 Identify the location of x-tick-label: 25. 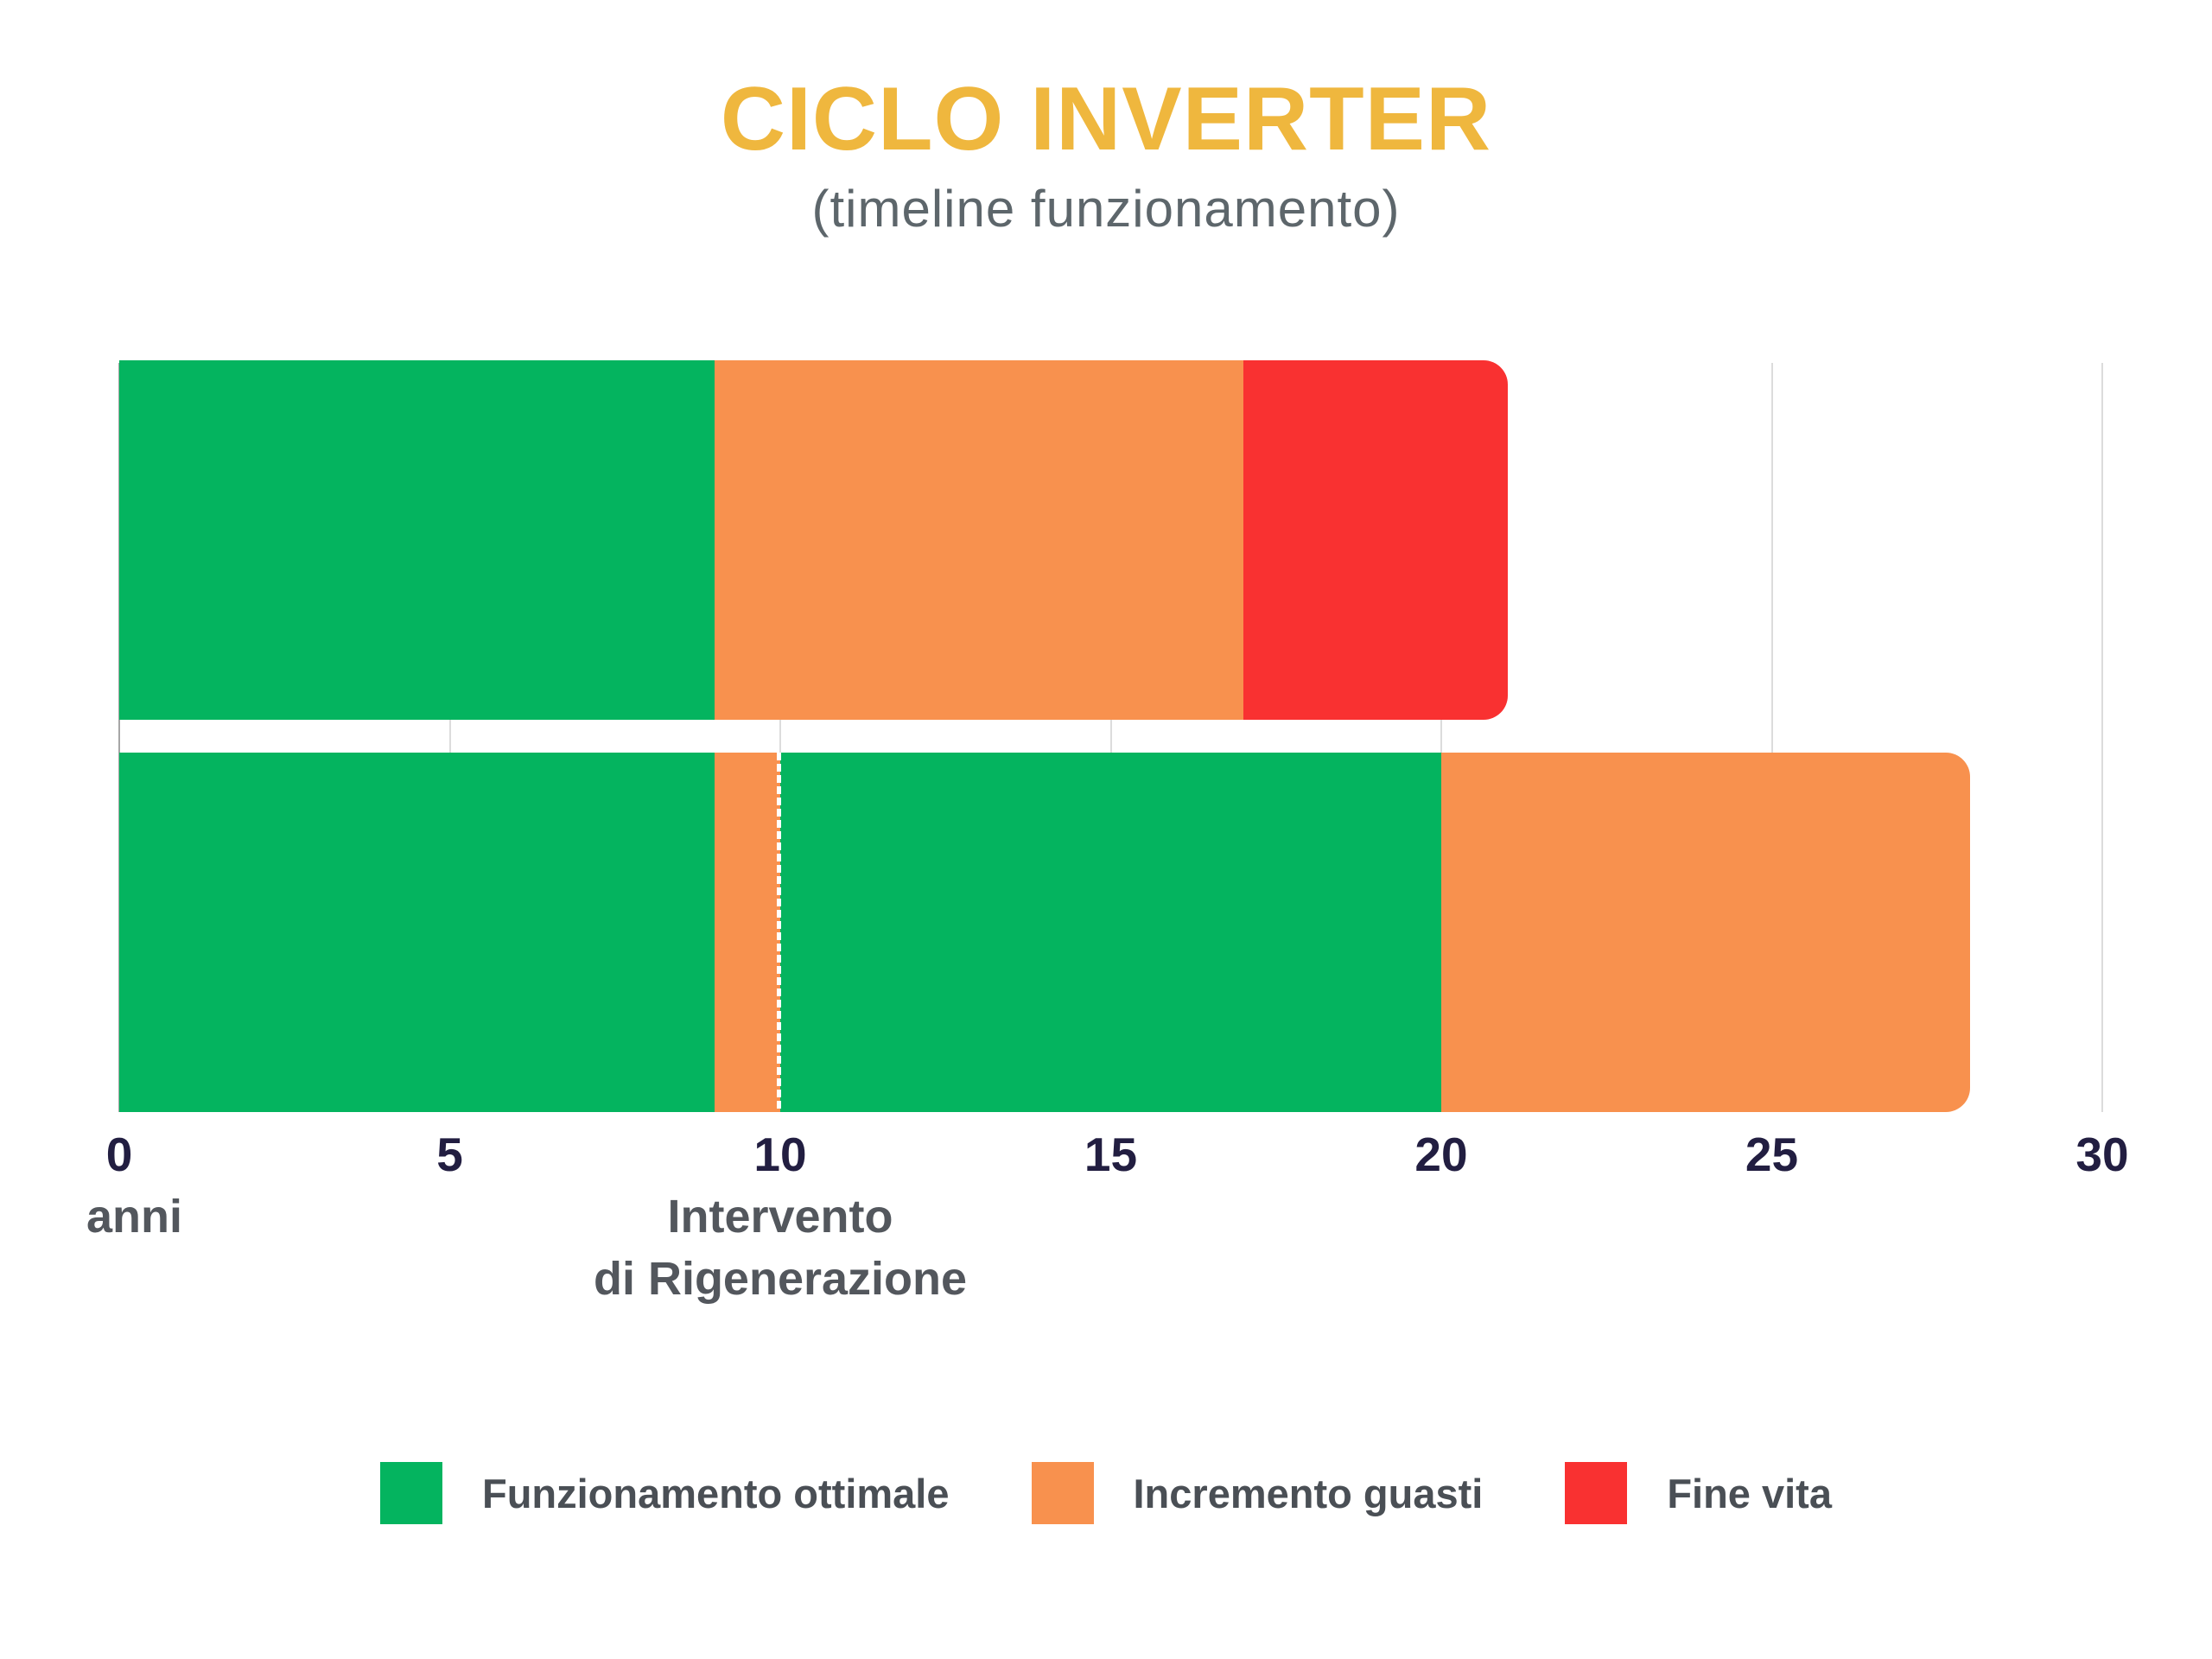
(1772, 1154).